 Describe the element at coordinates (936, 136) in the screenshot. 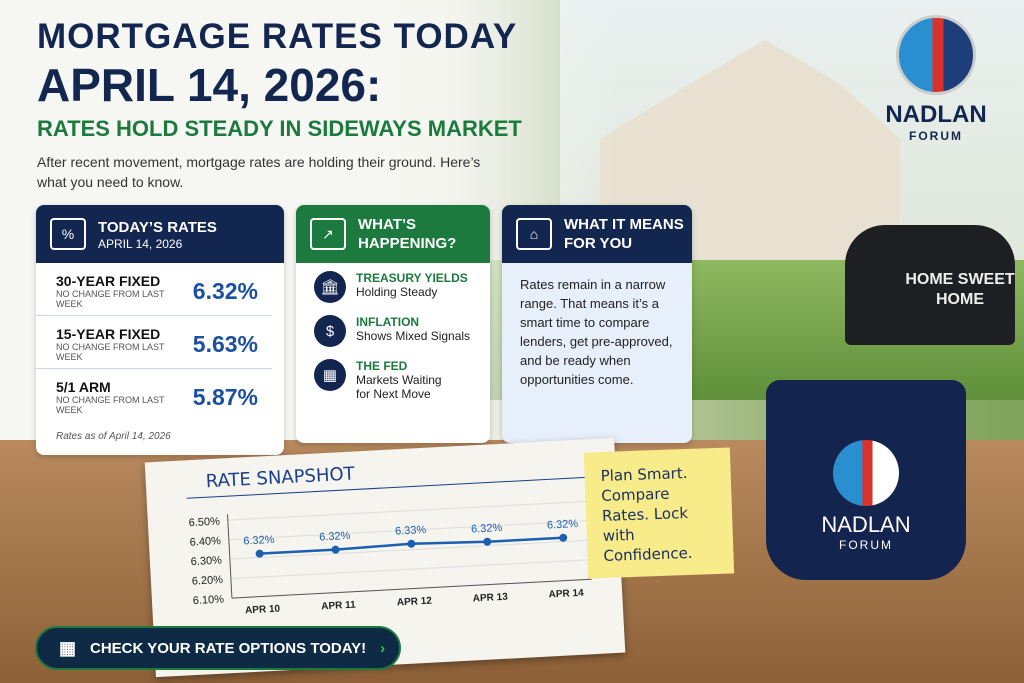

I see `logo-sub: FORUM` at that location.